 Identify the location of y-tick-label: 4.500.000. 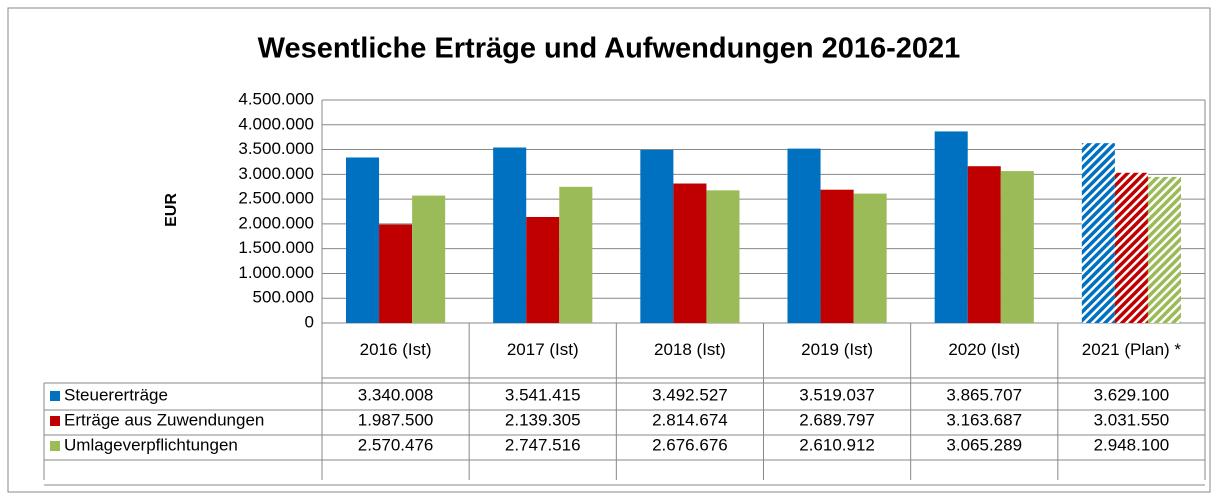
(276, 98).